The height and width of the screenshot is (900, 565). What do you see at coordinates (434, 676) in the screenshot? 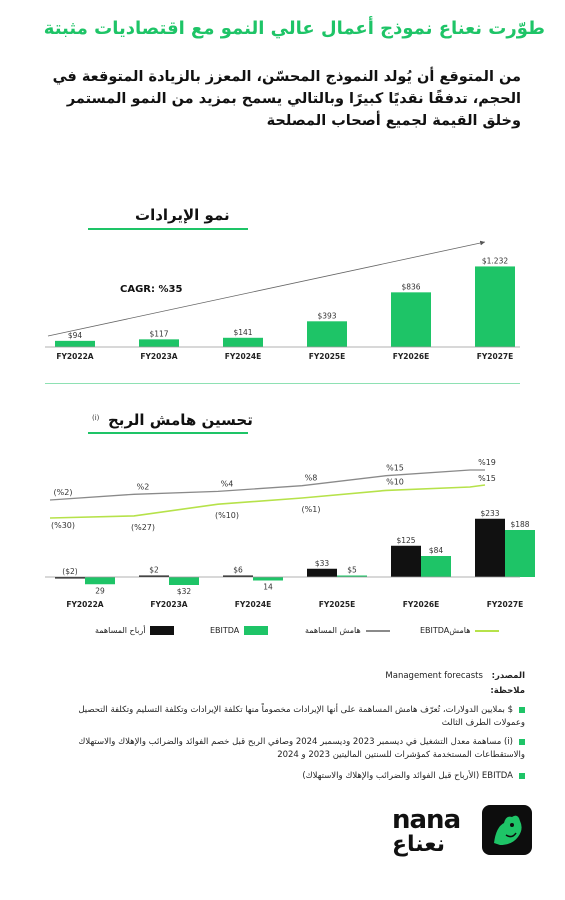
I see `source-value: Management forecasts` at bounding box center [434, 676].